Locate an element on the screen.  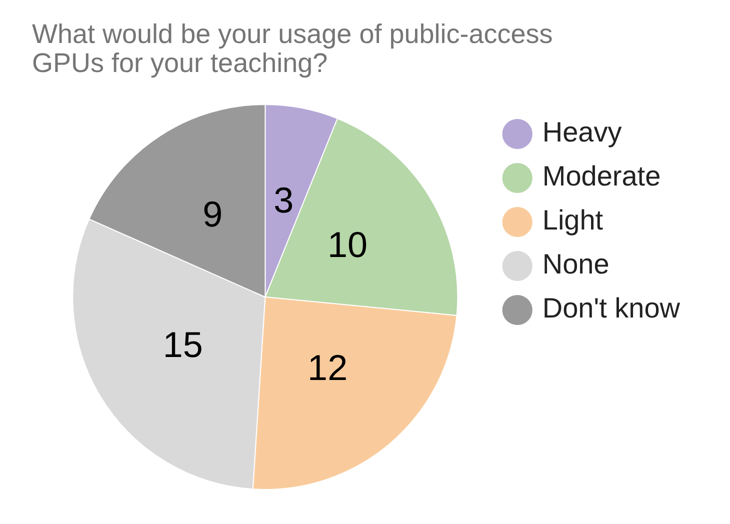
legend-label: Moderate is located at coordinates (601, 176).